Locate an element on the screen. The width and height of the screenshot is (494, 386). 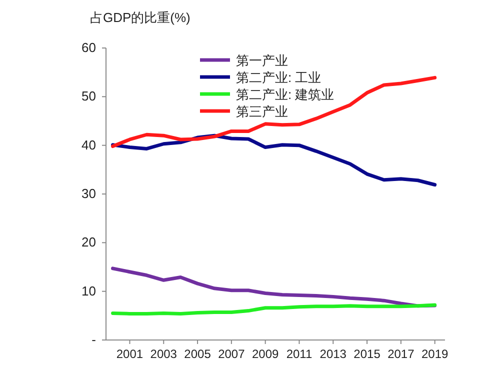
x-tick-label: 2003 is located at coordinates (164, 354).